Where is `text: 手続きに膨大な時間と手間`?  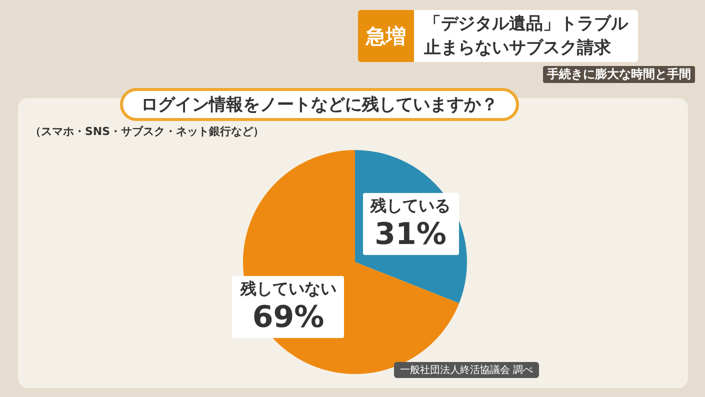
text: 手続きに膨大な時間と手間 is located at coordinates (619, 74).